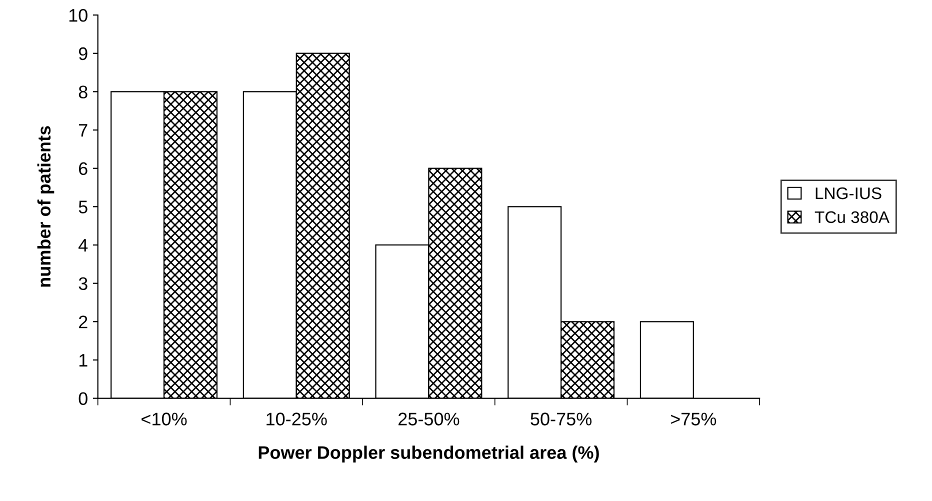 The image size is (932, 501). I want to click on y-tick-label: 5, so click(83, 207).